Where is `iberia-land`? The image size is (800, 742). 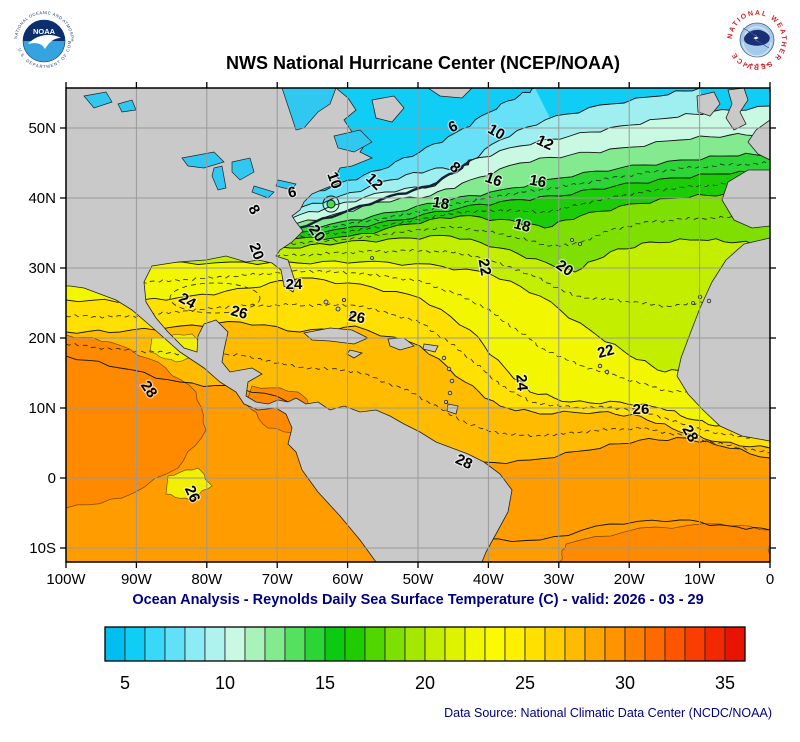
iberia-land is located at coordinates (745, 199).